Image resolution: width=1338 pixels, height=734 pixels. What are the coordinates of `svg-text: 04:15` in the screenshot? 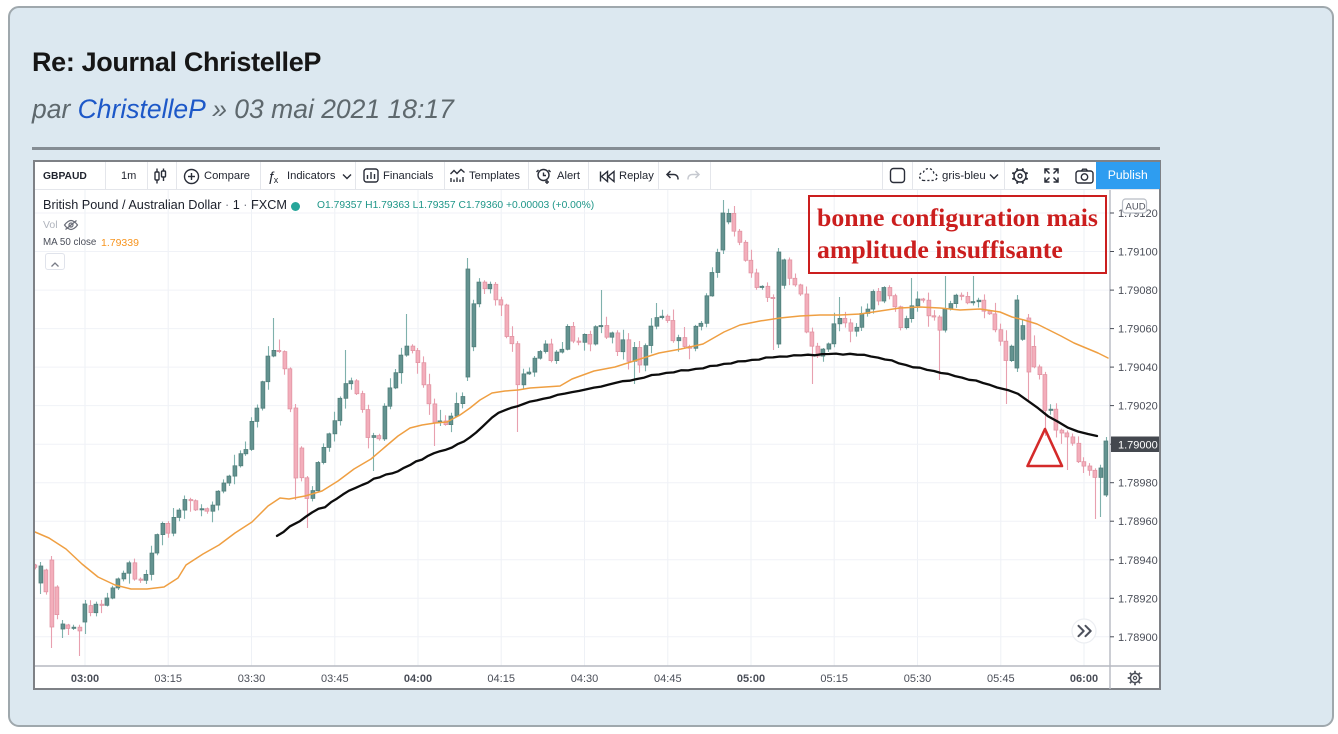 It's located at (501, 679).